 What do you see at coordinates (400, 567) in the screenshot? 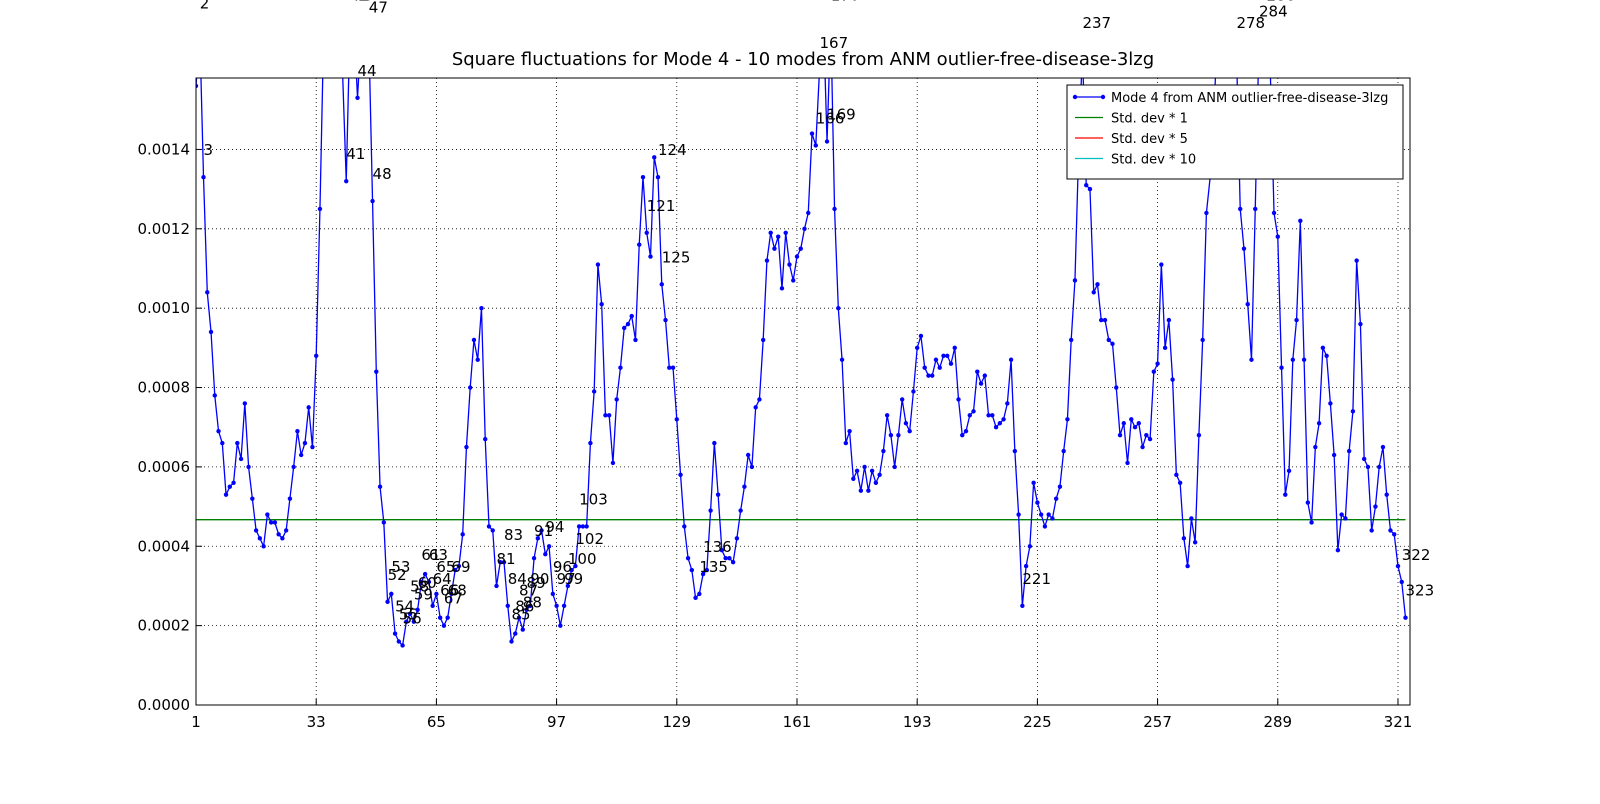
I see `point-annotation: 53` at bounding box center [400, 567].